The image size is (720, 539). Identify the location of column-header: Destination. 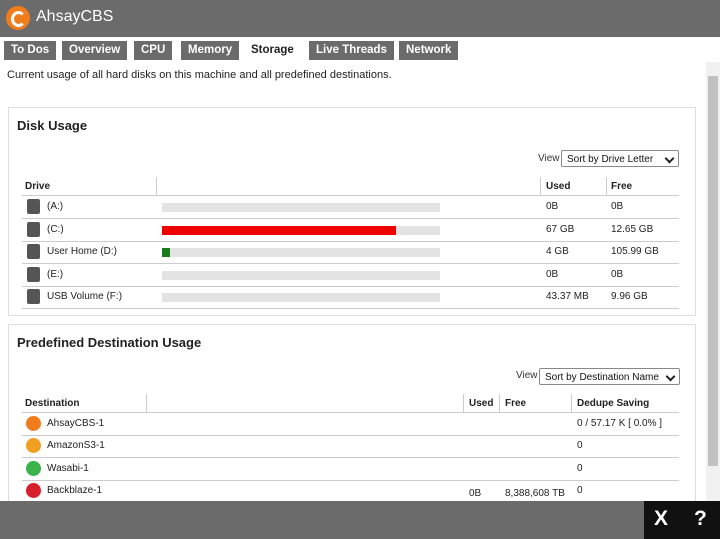
(52, 403).